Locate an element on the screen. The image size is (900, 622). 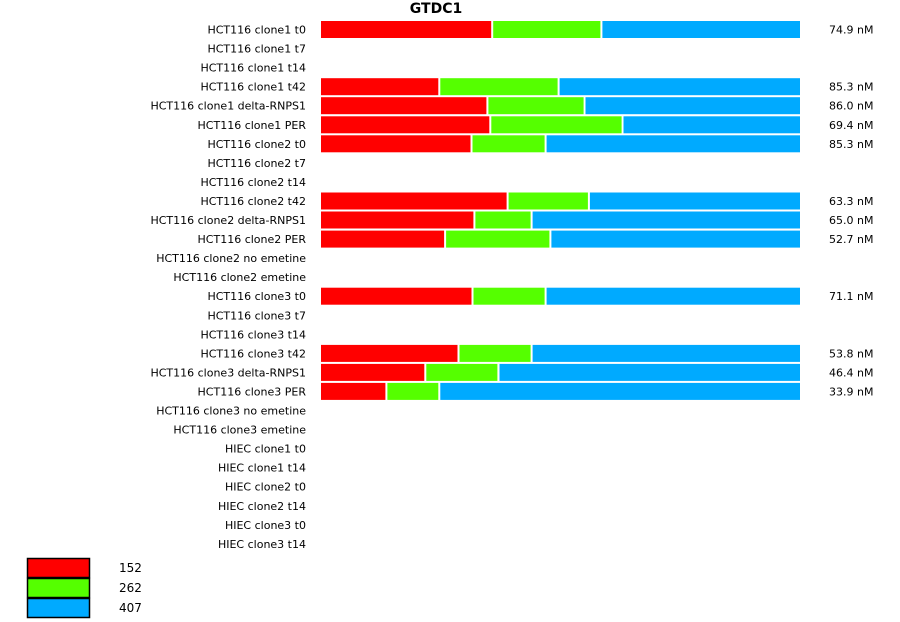
category-label: HCT116 clone1 t14 is located at coordinates (253, 68).